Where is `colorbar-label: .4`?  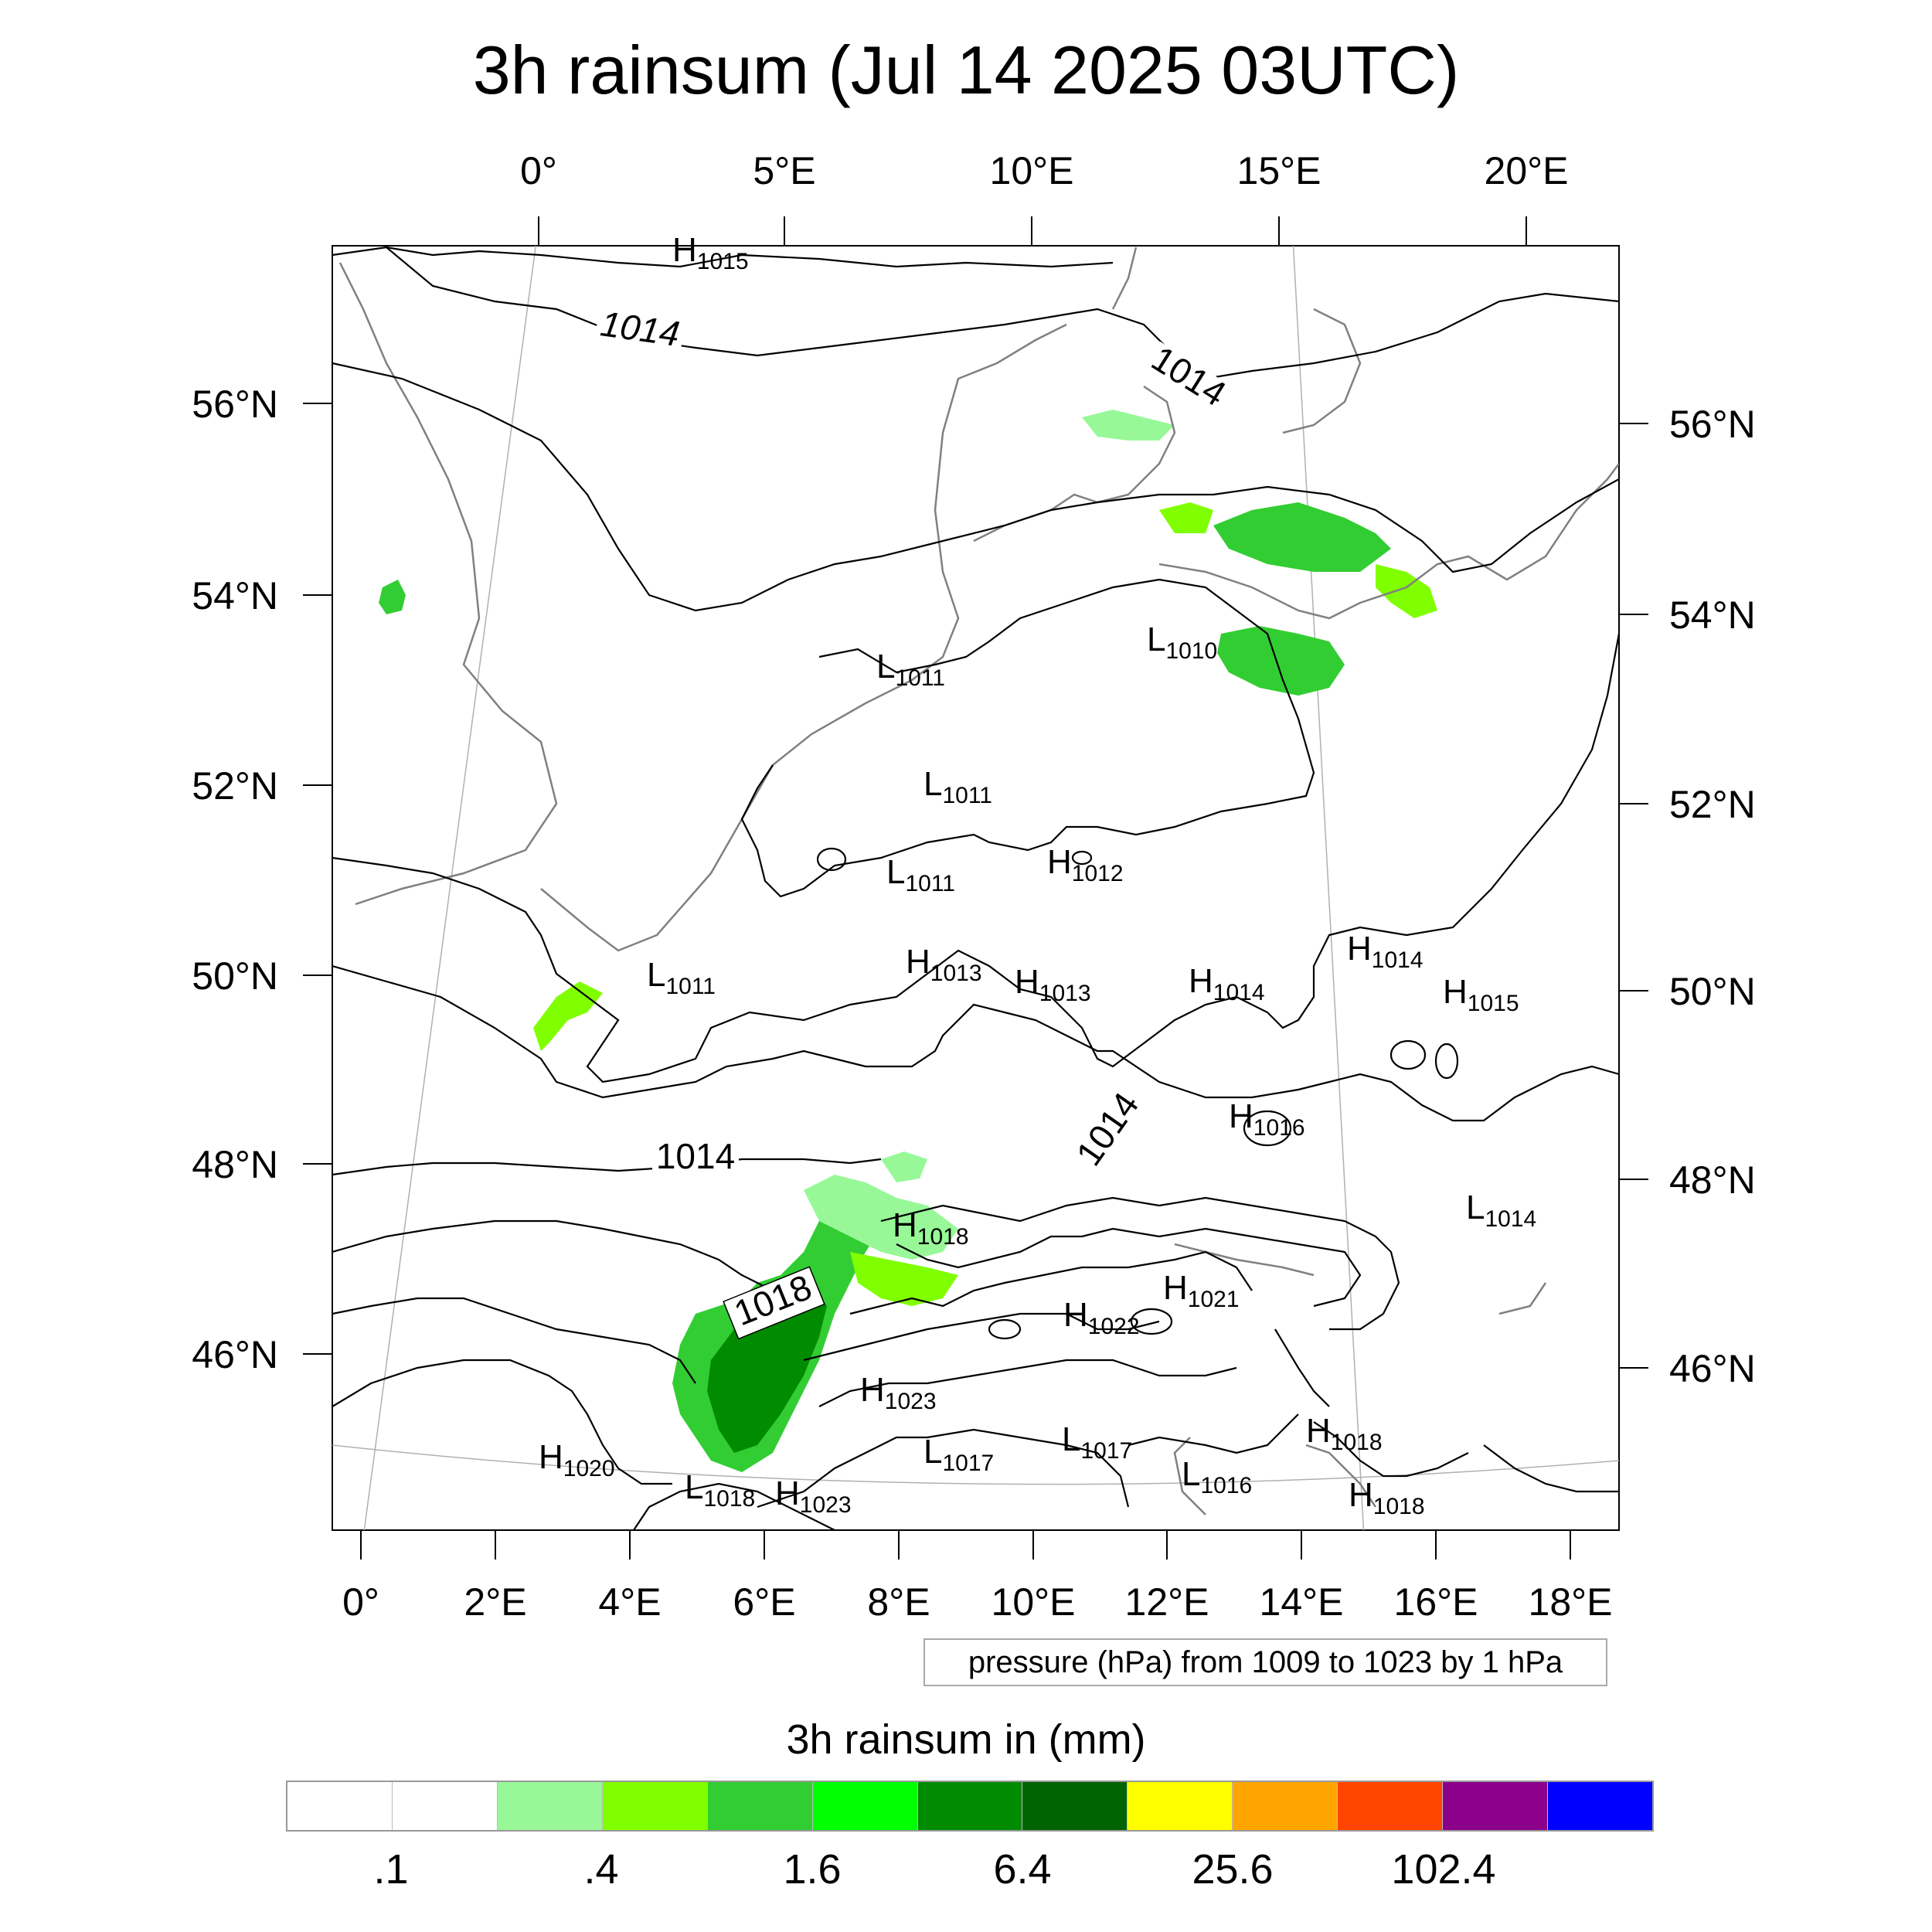 colorbar-label: .4 is located at coordinates (601, 1870).